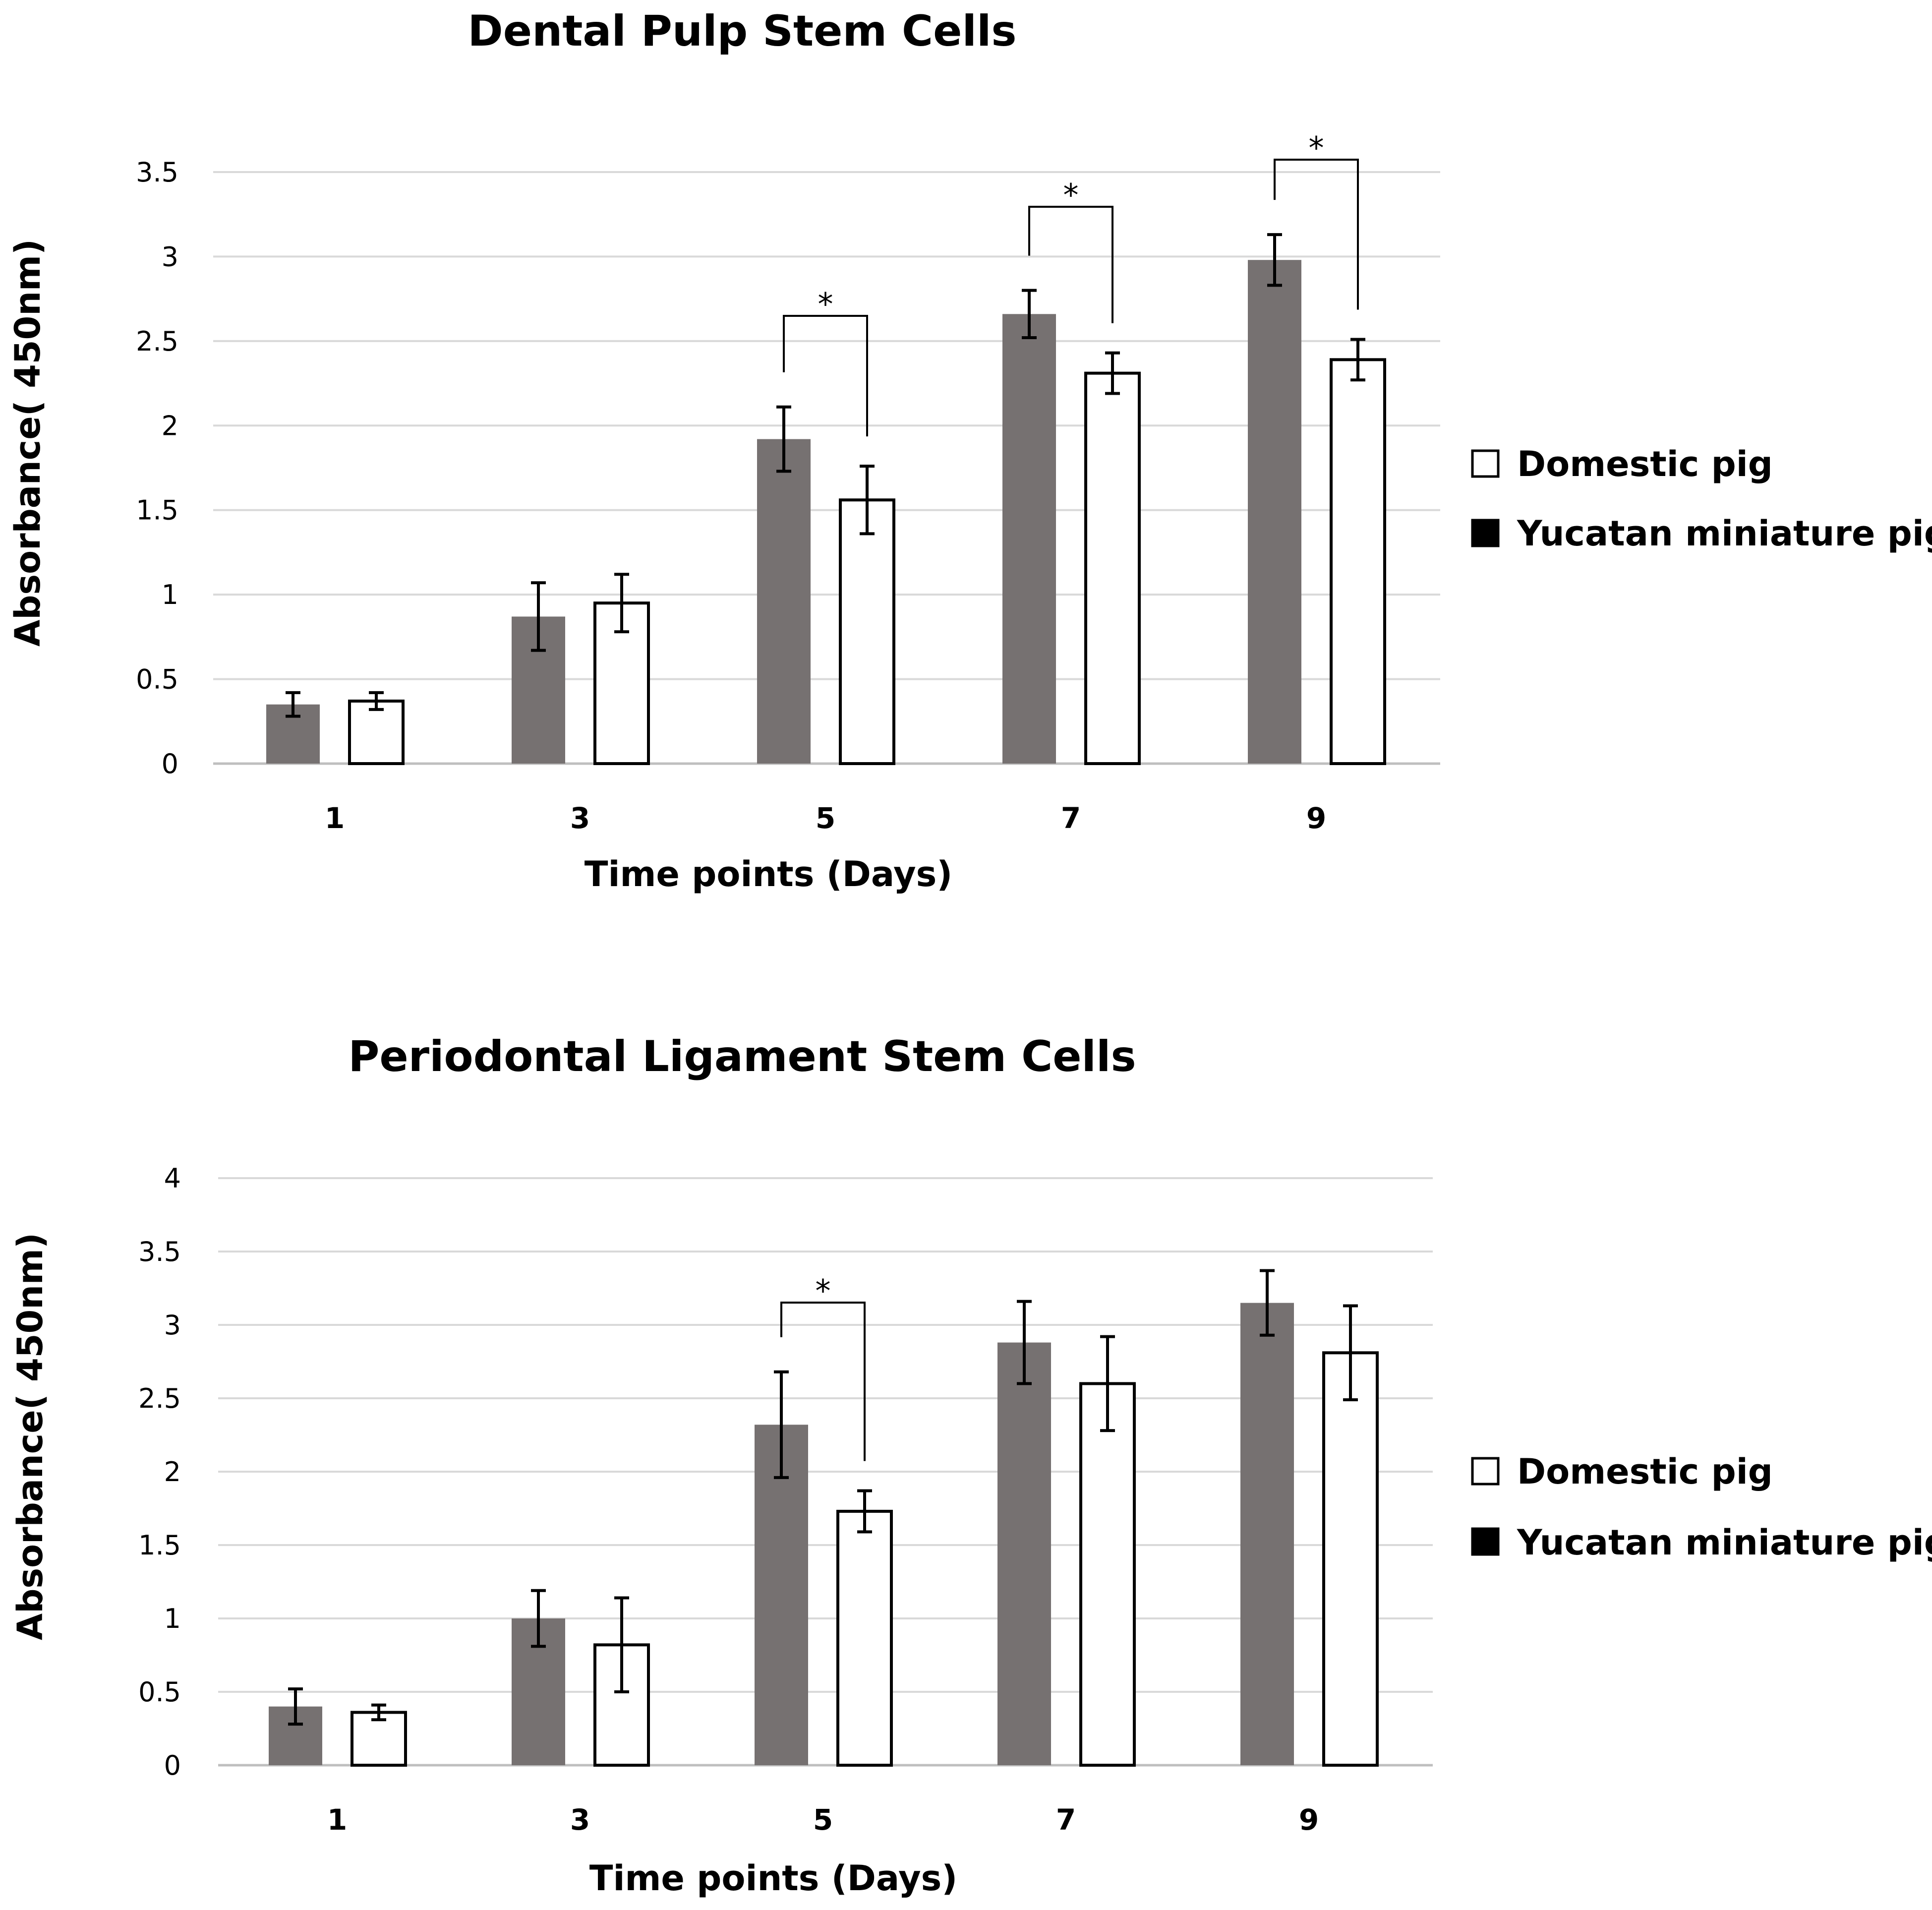 The width and height of the screenshot is (1932, 1910). I want to click on y-tick-label: 4, so click(173, 1178).